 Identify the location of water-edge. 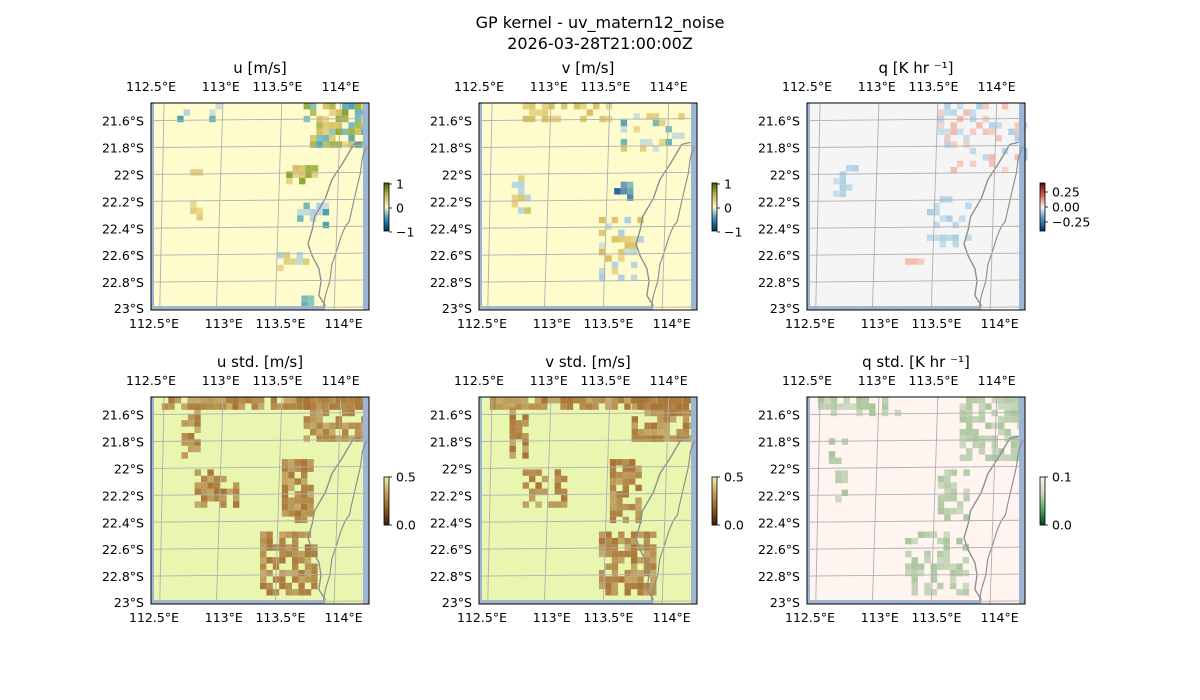
(808, 206).